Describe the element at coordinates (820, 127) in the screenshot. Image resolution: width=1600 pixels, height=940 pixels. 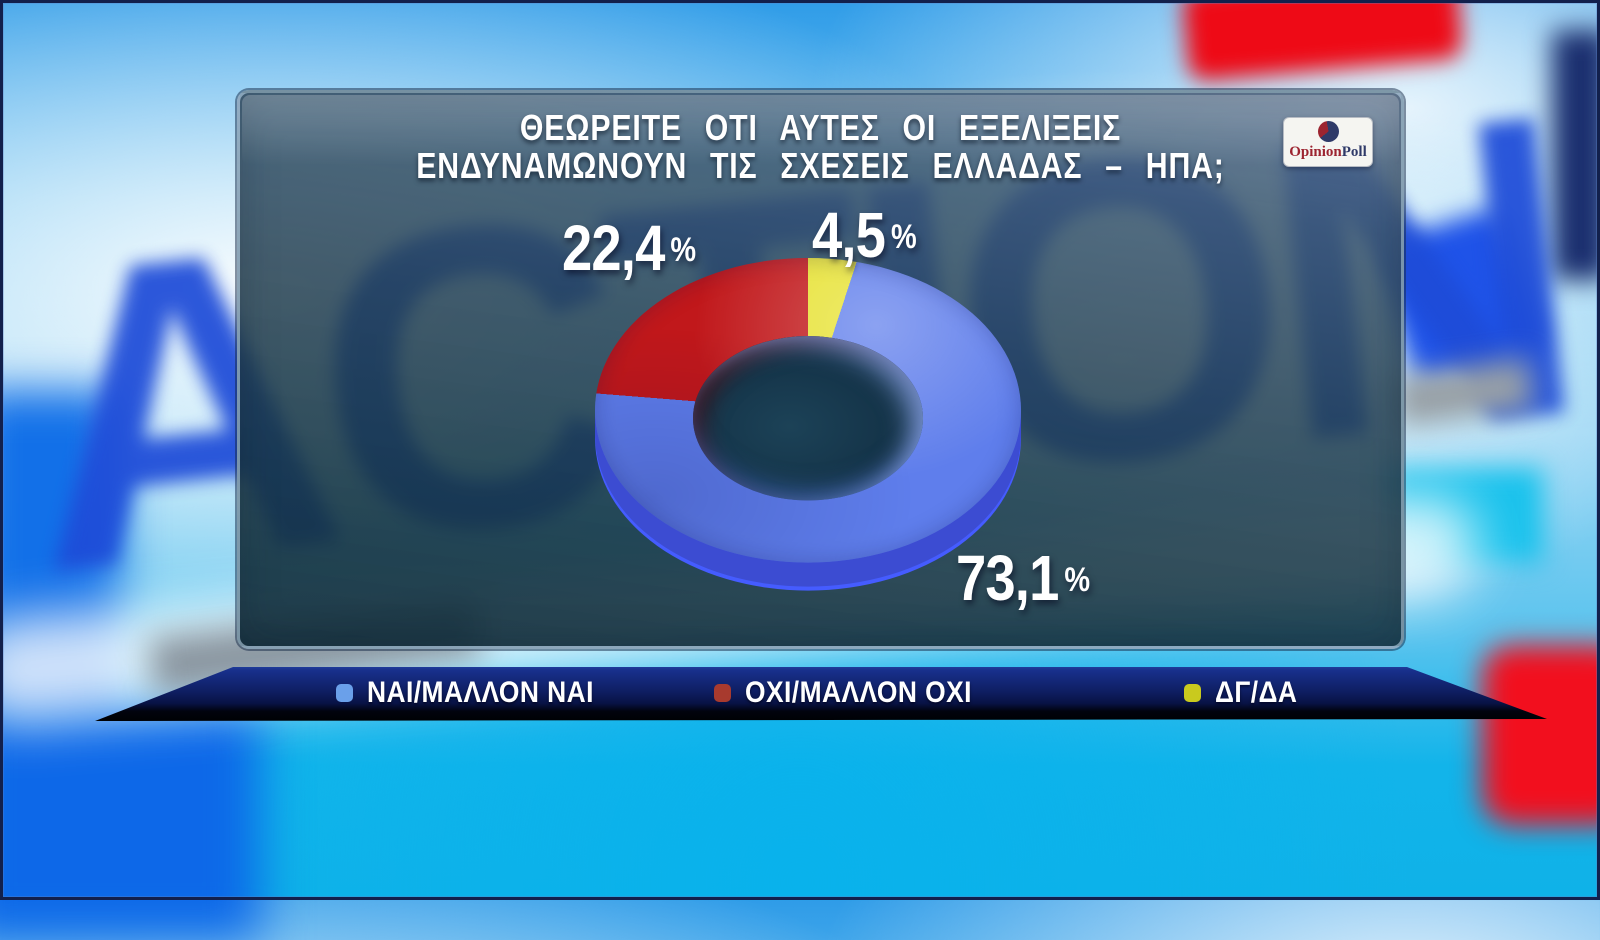
I see `poll-question-line1: ΘΕΩΡΕΙΤΕ ΟΤΙ ΑΥΤΕΣ ΟΙ ΕΞΕΛΙΞΕΙΣ` at that location.